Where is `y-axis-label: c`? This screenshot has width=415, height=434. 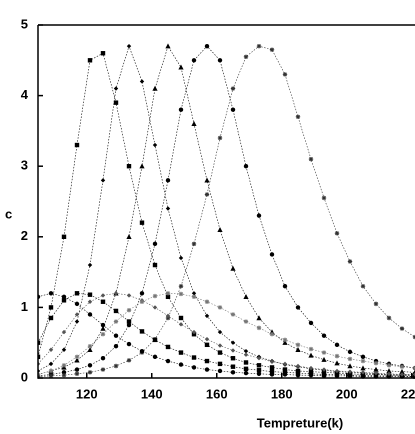 y-axis-label: c is located at coordinates (8, 213).